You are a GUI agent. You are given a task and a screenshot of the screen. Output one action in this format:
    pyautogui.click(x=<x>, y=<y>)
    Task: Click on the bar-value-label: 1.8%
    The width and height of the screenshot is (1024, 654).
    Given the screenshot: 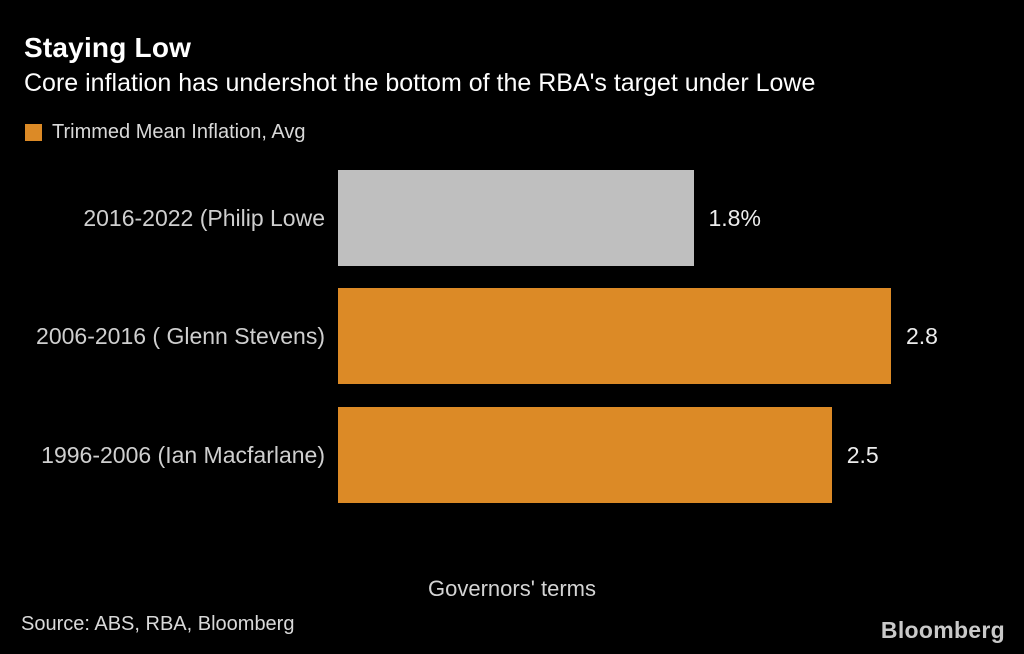 What is the action you would take?
    pyautogui.click(x=734, y=217)
    